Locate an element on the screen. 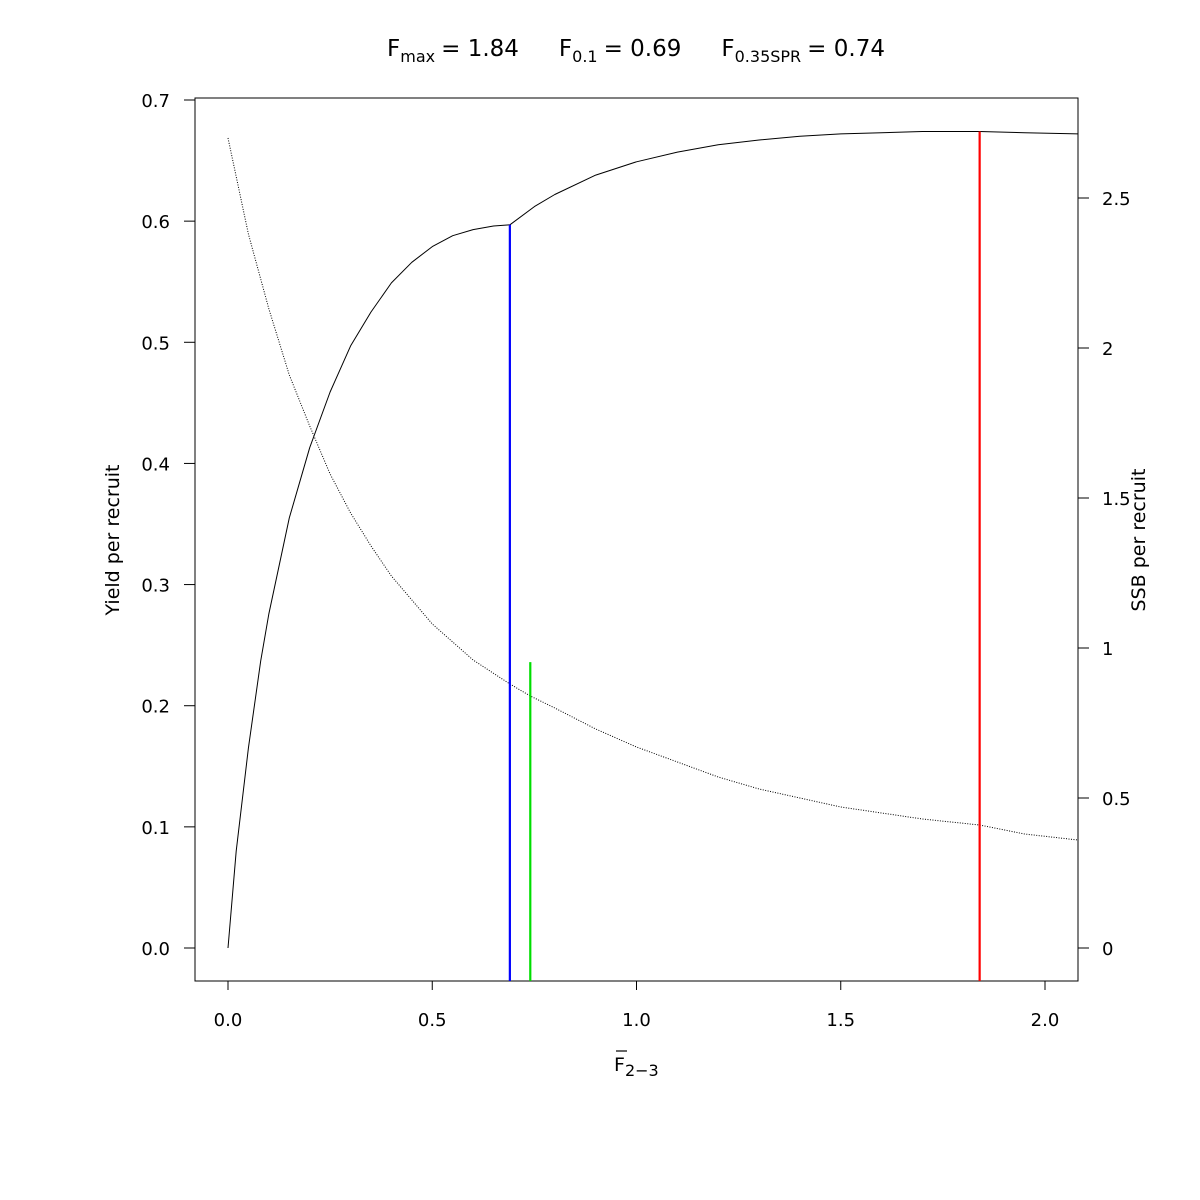  y-left-tick-label-7: 0.7 is located at coordinates (155, 101).